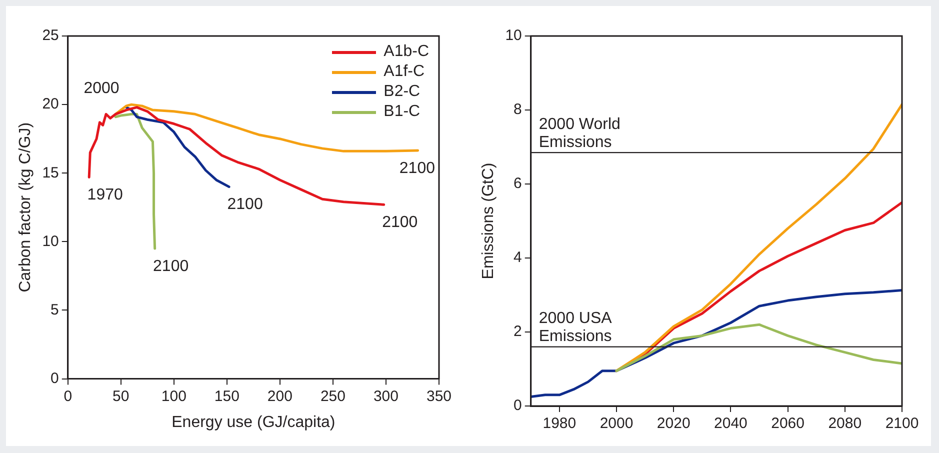 The width and height of the screenshot is (939, 453). Describe the element at coordinates (121, 396) in the screenshot. I see `x-tick-label: 50` at that location.